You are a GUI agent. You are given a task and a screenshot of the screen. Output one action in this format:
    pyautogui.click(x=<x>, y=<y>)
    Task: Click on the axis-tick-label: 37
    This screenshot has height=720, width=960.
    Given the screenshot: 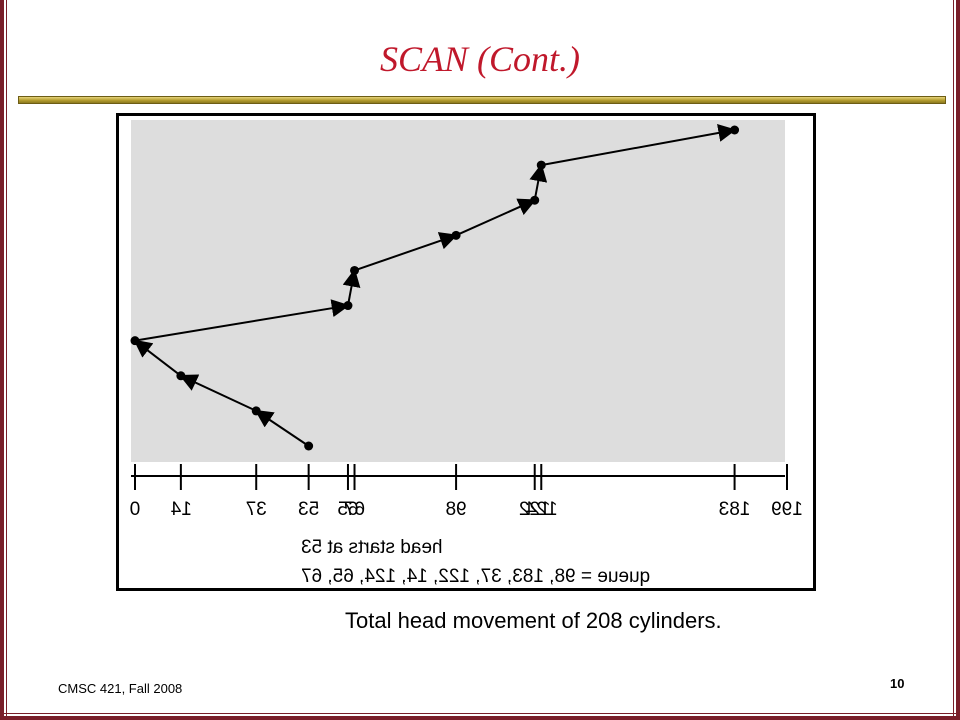 What is the action you would take?
    pyautogui.click(x=256, y=509)
    